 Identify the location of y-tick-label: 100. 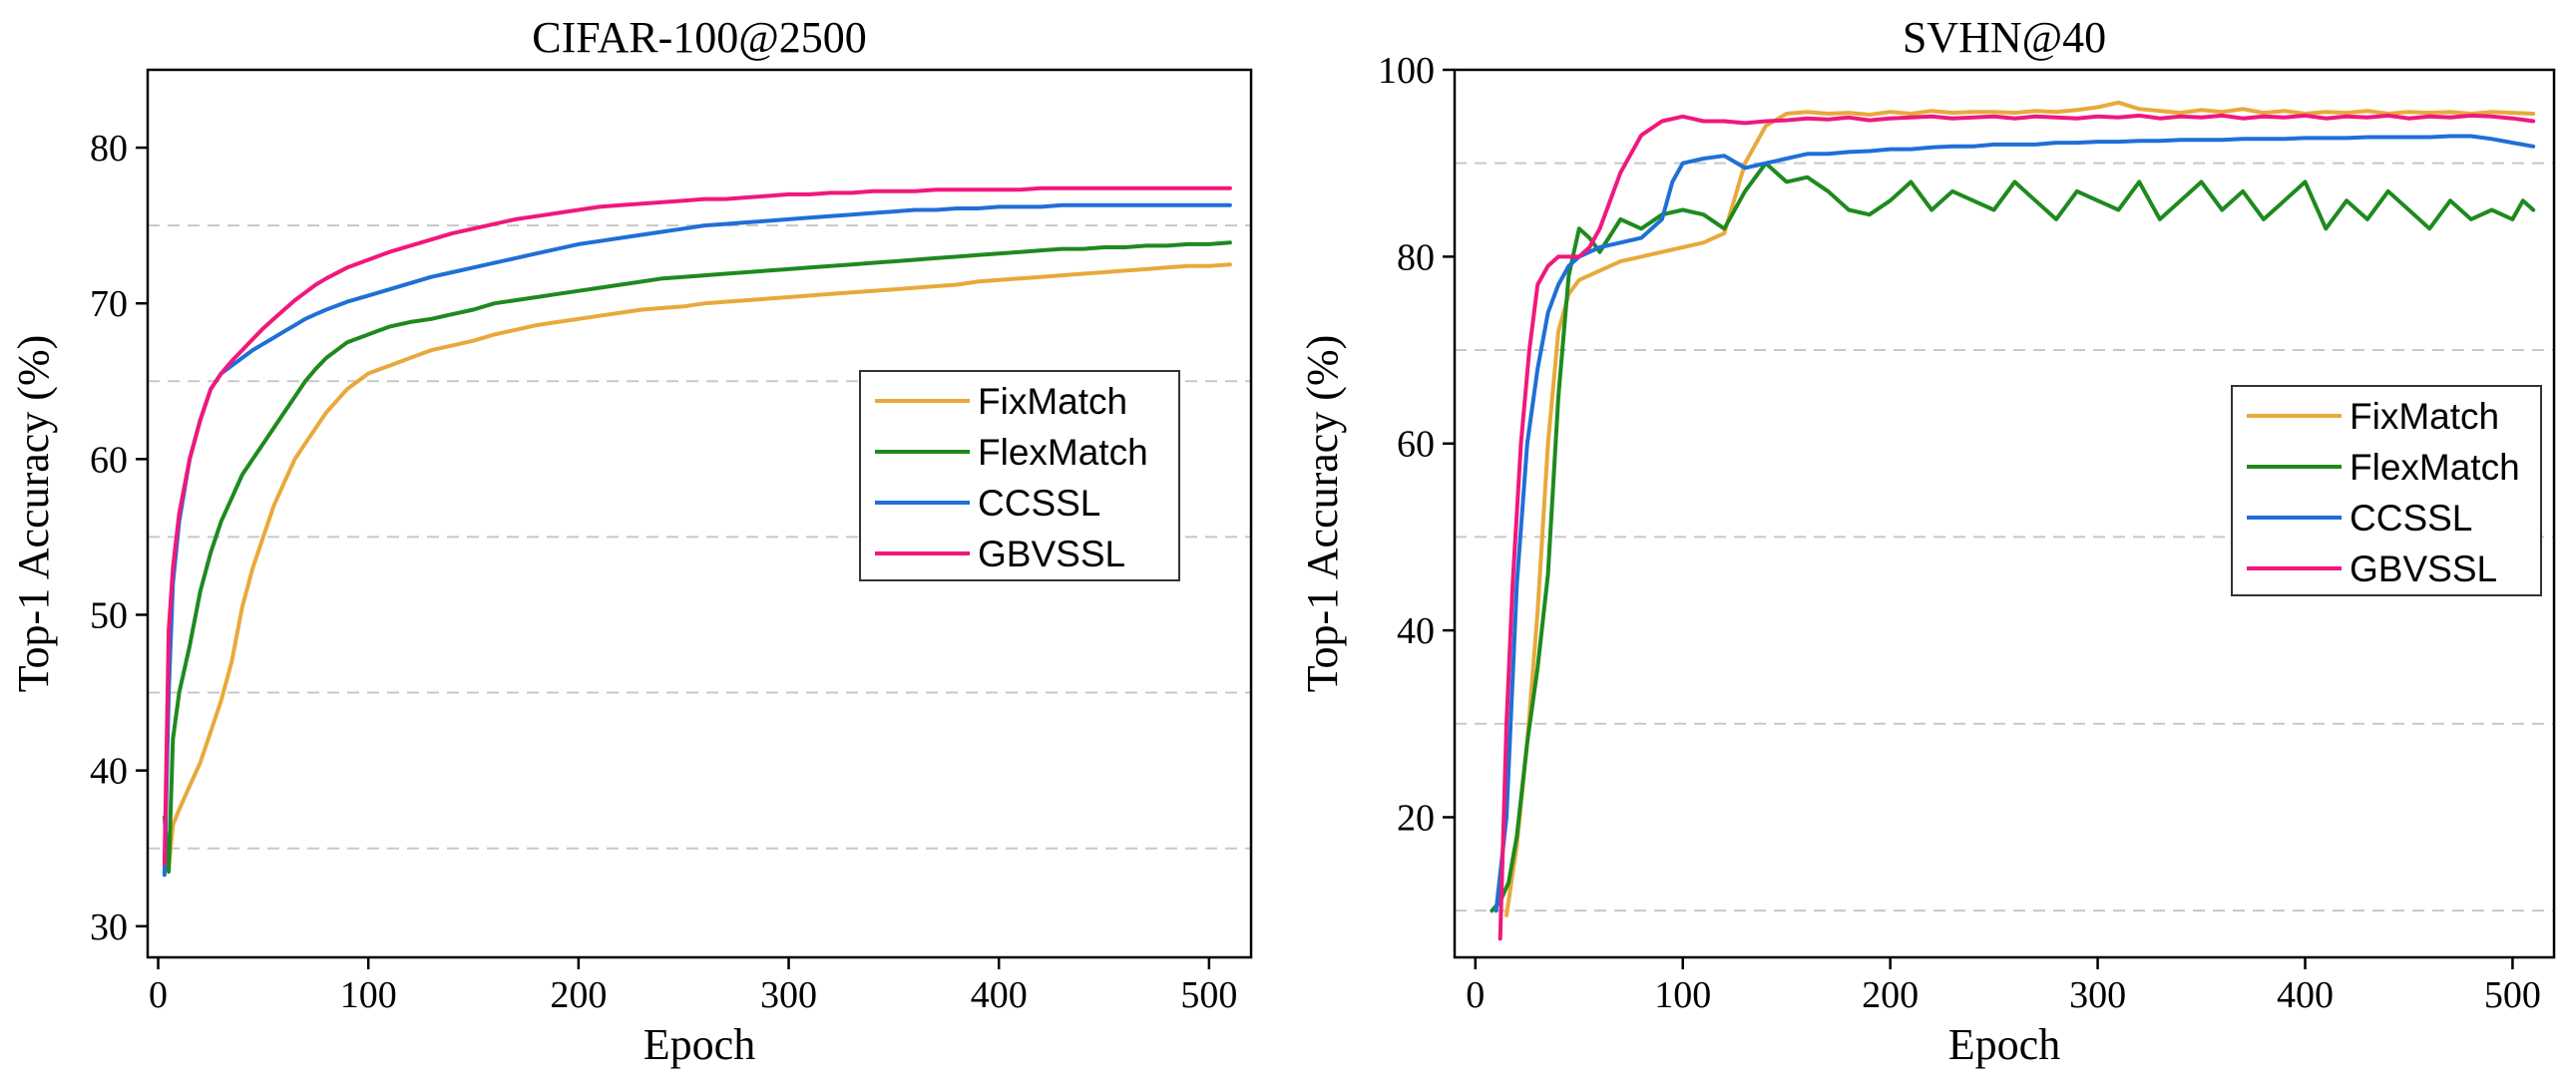
(1406, 71).